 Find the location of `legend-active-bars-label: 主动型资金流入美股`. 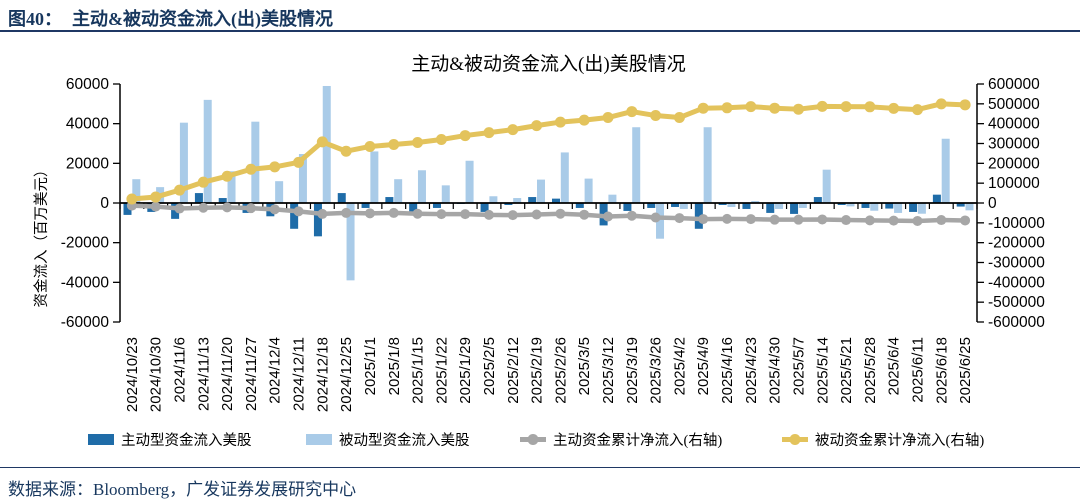

legend-active-bars-label: 主动型资金流入美股 is located at coordinates (186, 440).